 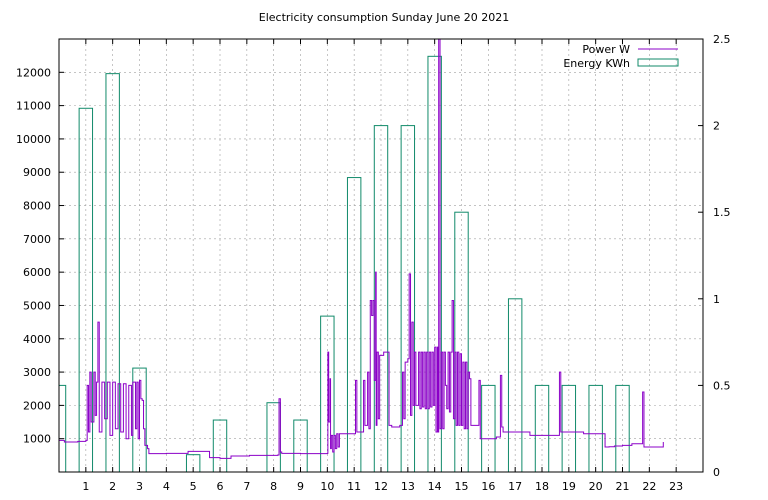 What do you see at coordinates (33, 139) in the screenshot?
I see `y-tick-label: 10000` at bounding box center [33, 139].